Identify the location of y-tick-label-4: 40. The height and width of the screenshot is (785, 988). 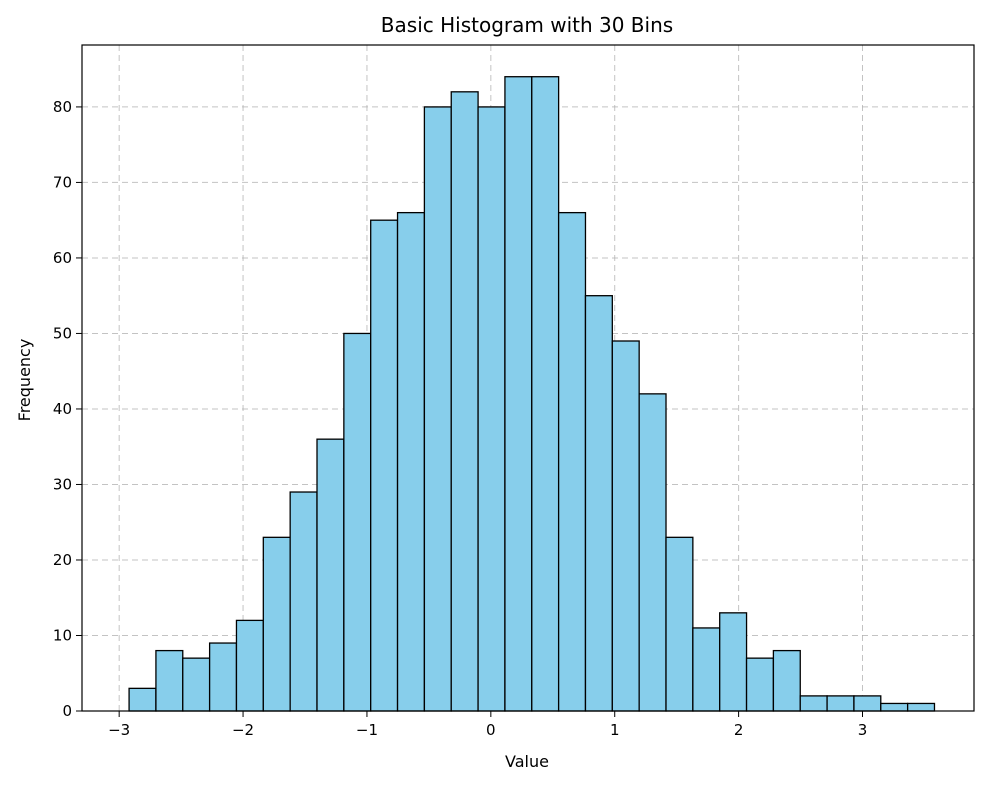
(62, 409).